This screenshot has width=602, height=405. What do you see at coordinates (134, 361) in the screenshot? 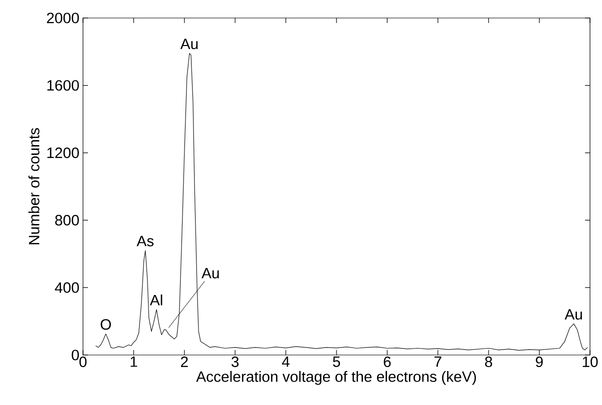
I see `x-tick-label: 1` at bounding box center [134, 361].